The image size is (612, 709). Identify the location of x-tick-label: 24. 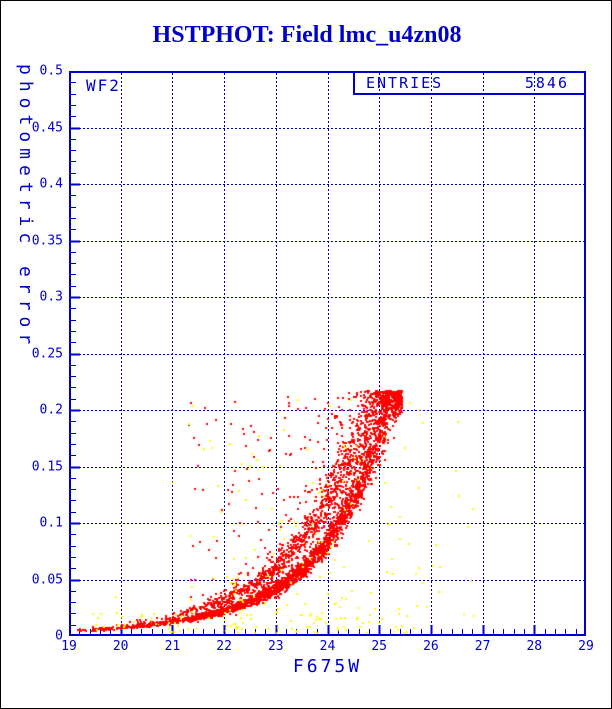
(327, 646).